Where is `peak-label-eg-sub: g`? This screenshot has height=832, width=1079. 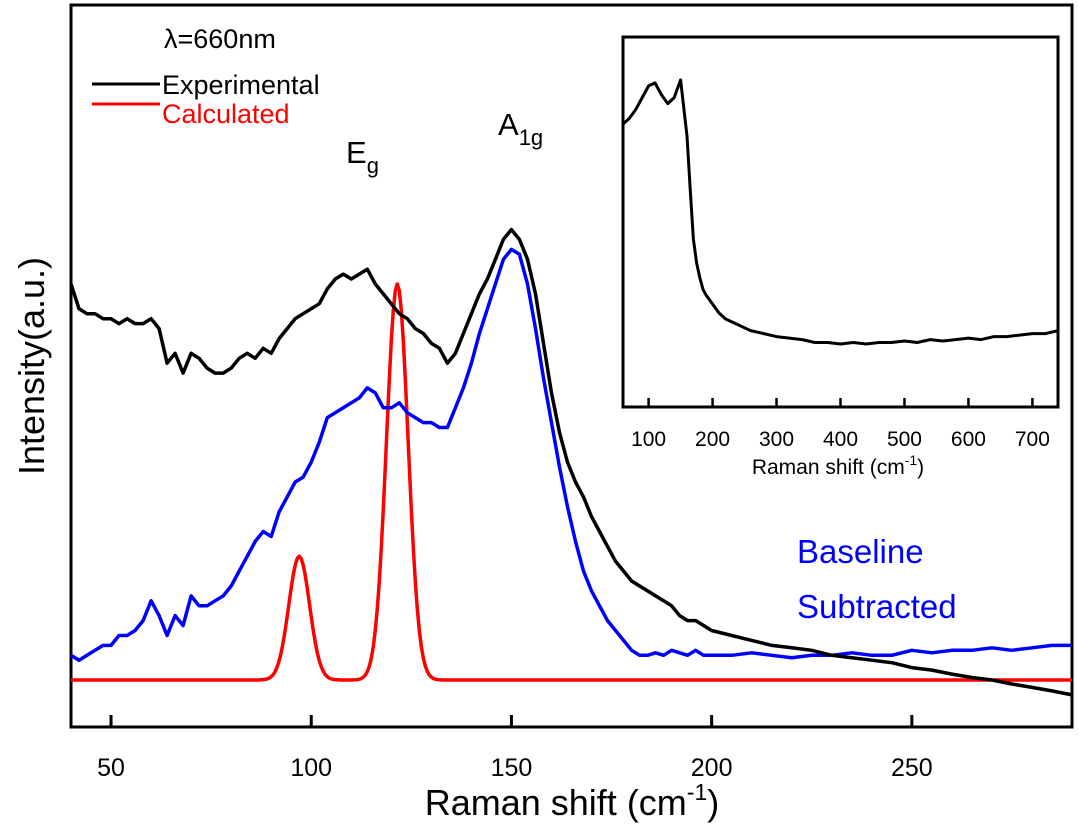 peak-label-eg-sub: g is located at coordinates (373, 165).